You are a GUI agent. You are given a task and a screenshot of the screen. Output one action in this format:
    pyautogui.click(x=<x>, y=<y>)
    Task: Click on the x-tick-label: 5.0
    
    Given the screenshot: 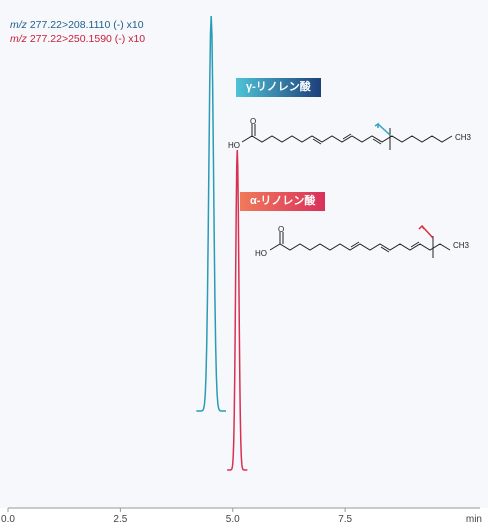 What is the action you would take?
    pyautogui.click(x=232, y=519)
    